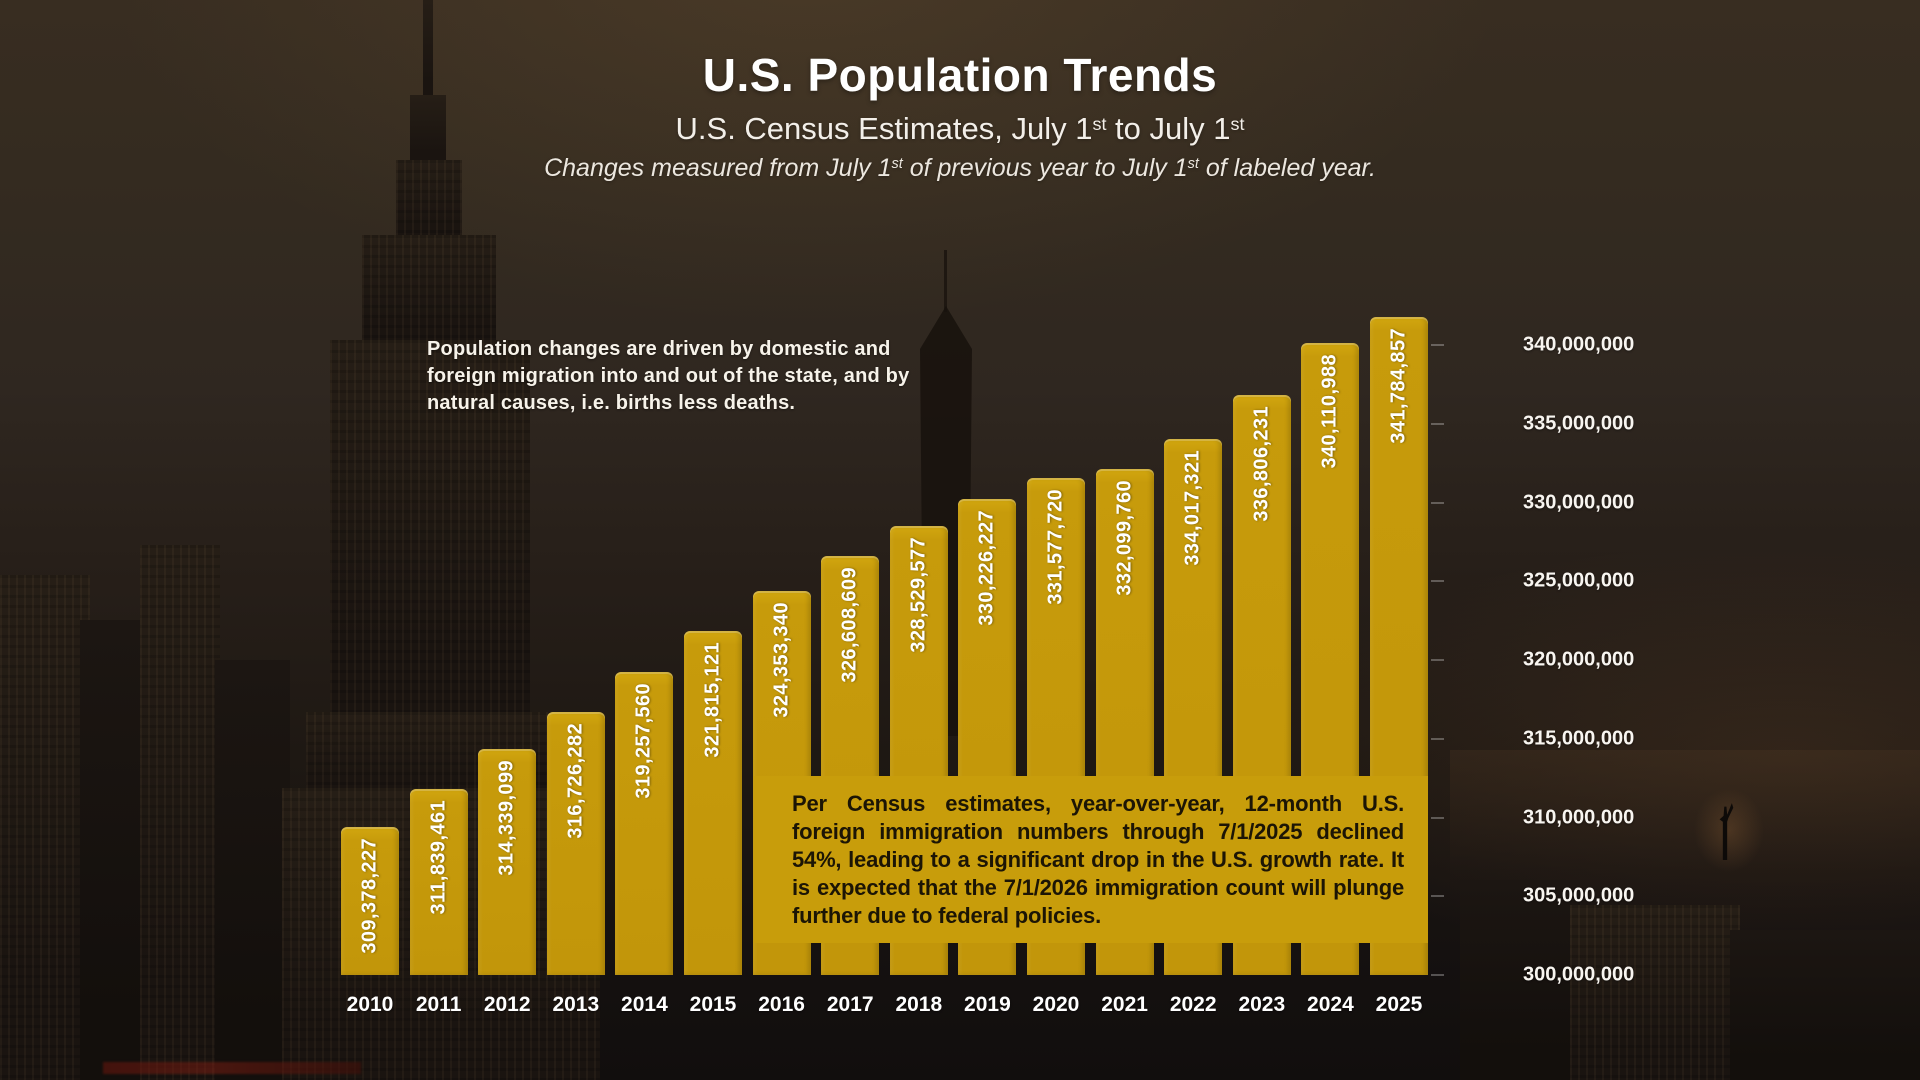  Describe the element at coordinates (575, 843) in the screenshot. I see `bar-2013: 316,726,282` at that location.